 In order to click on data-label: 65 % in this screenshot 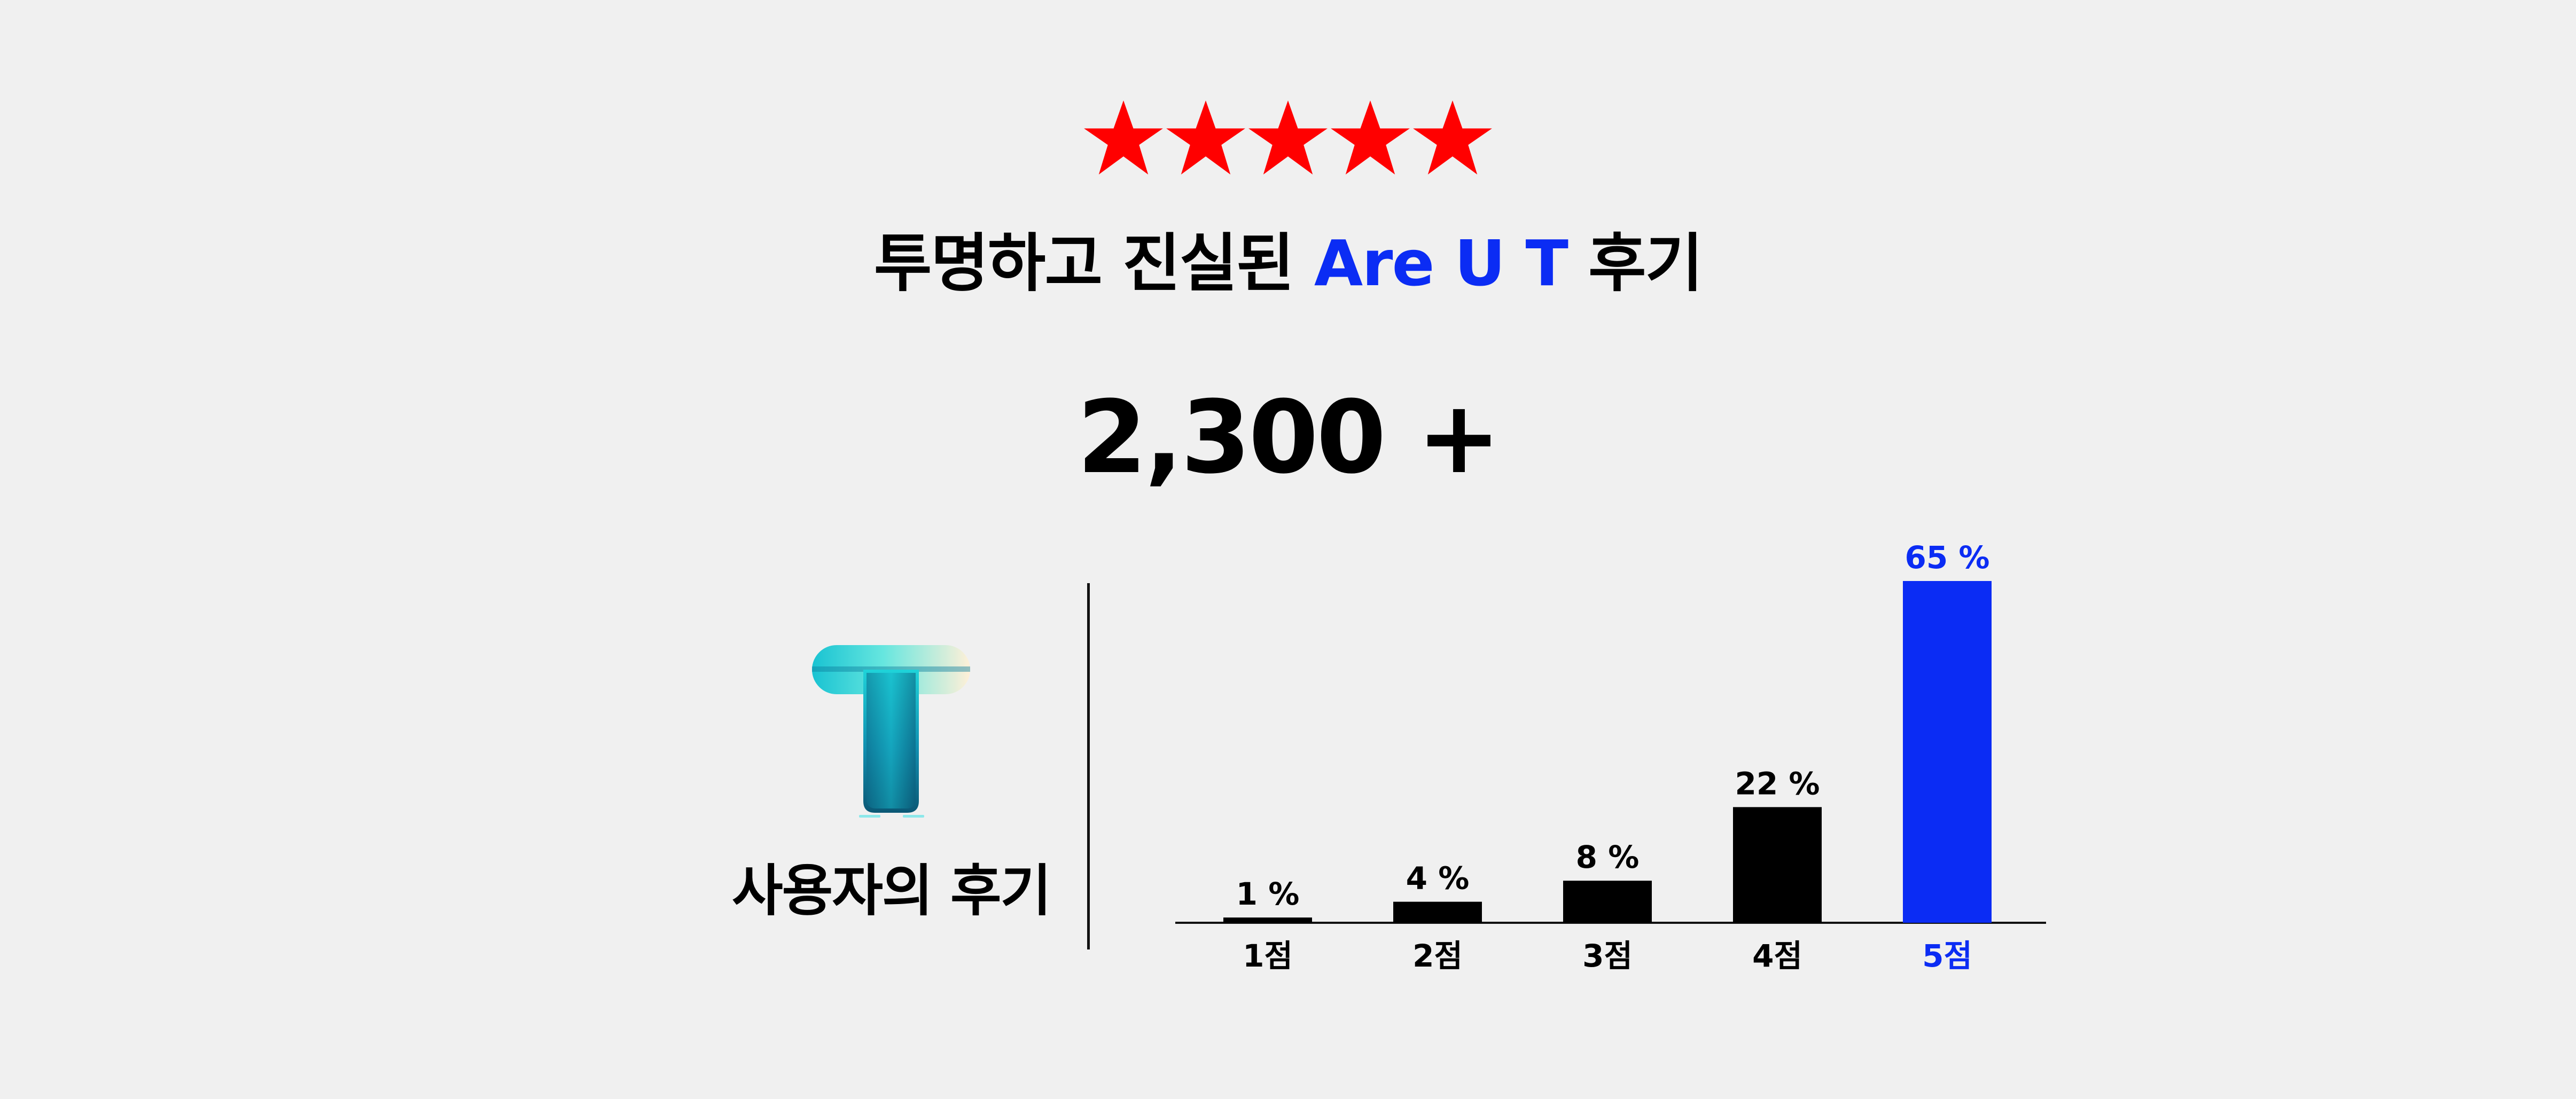, I will do `click(1946, 557)`.